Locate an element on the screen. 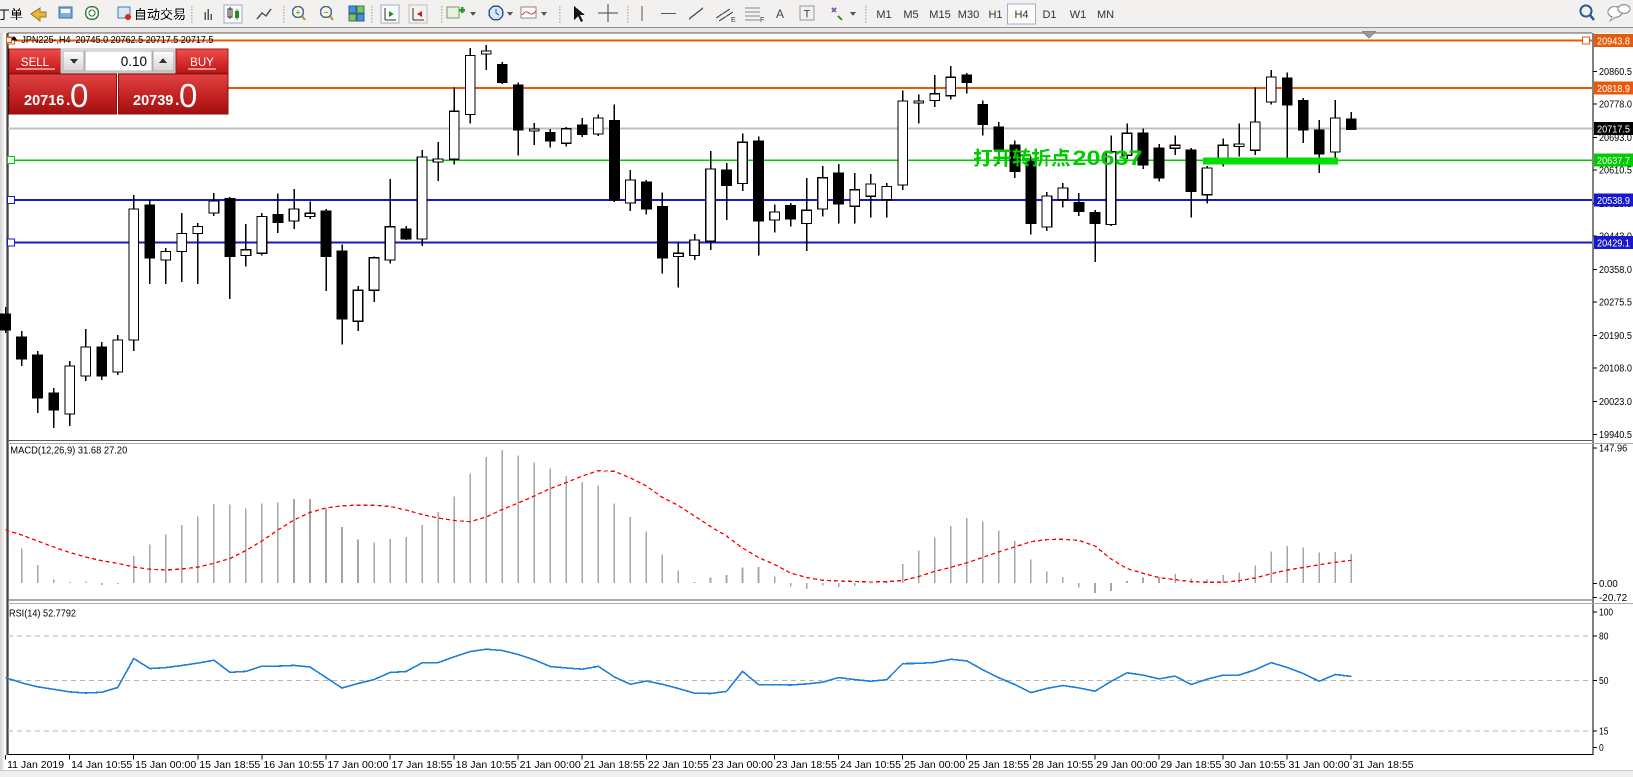  svg-text: W1 is located at coordinates (1078, 15).